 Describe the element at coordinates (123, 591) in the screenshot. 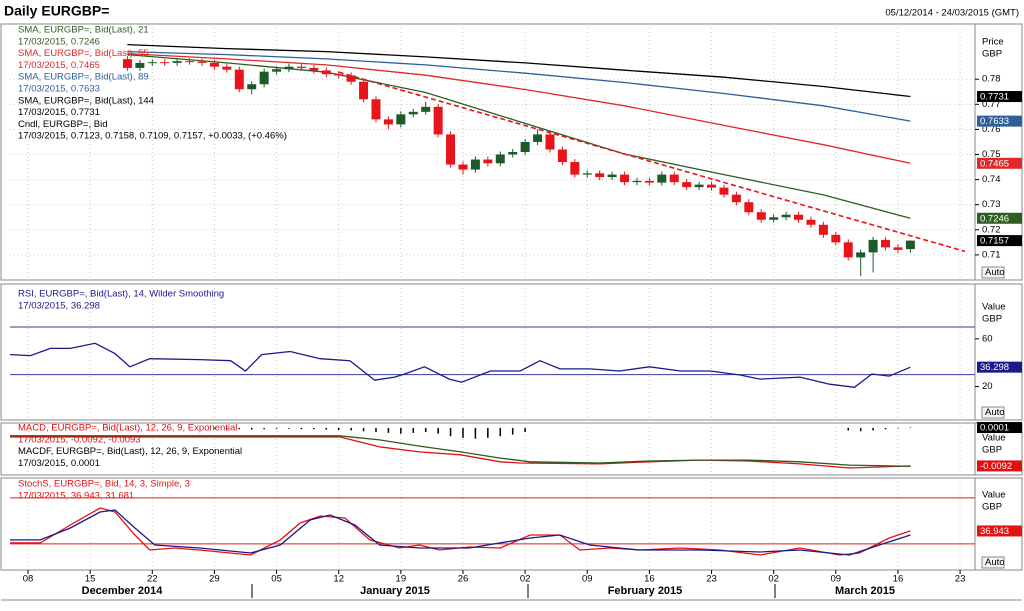

I see `month-label: December 2014` at that location.